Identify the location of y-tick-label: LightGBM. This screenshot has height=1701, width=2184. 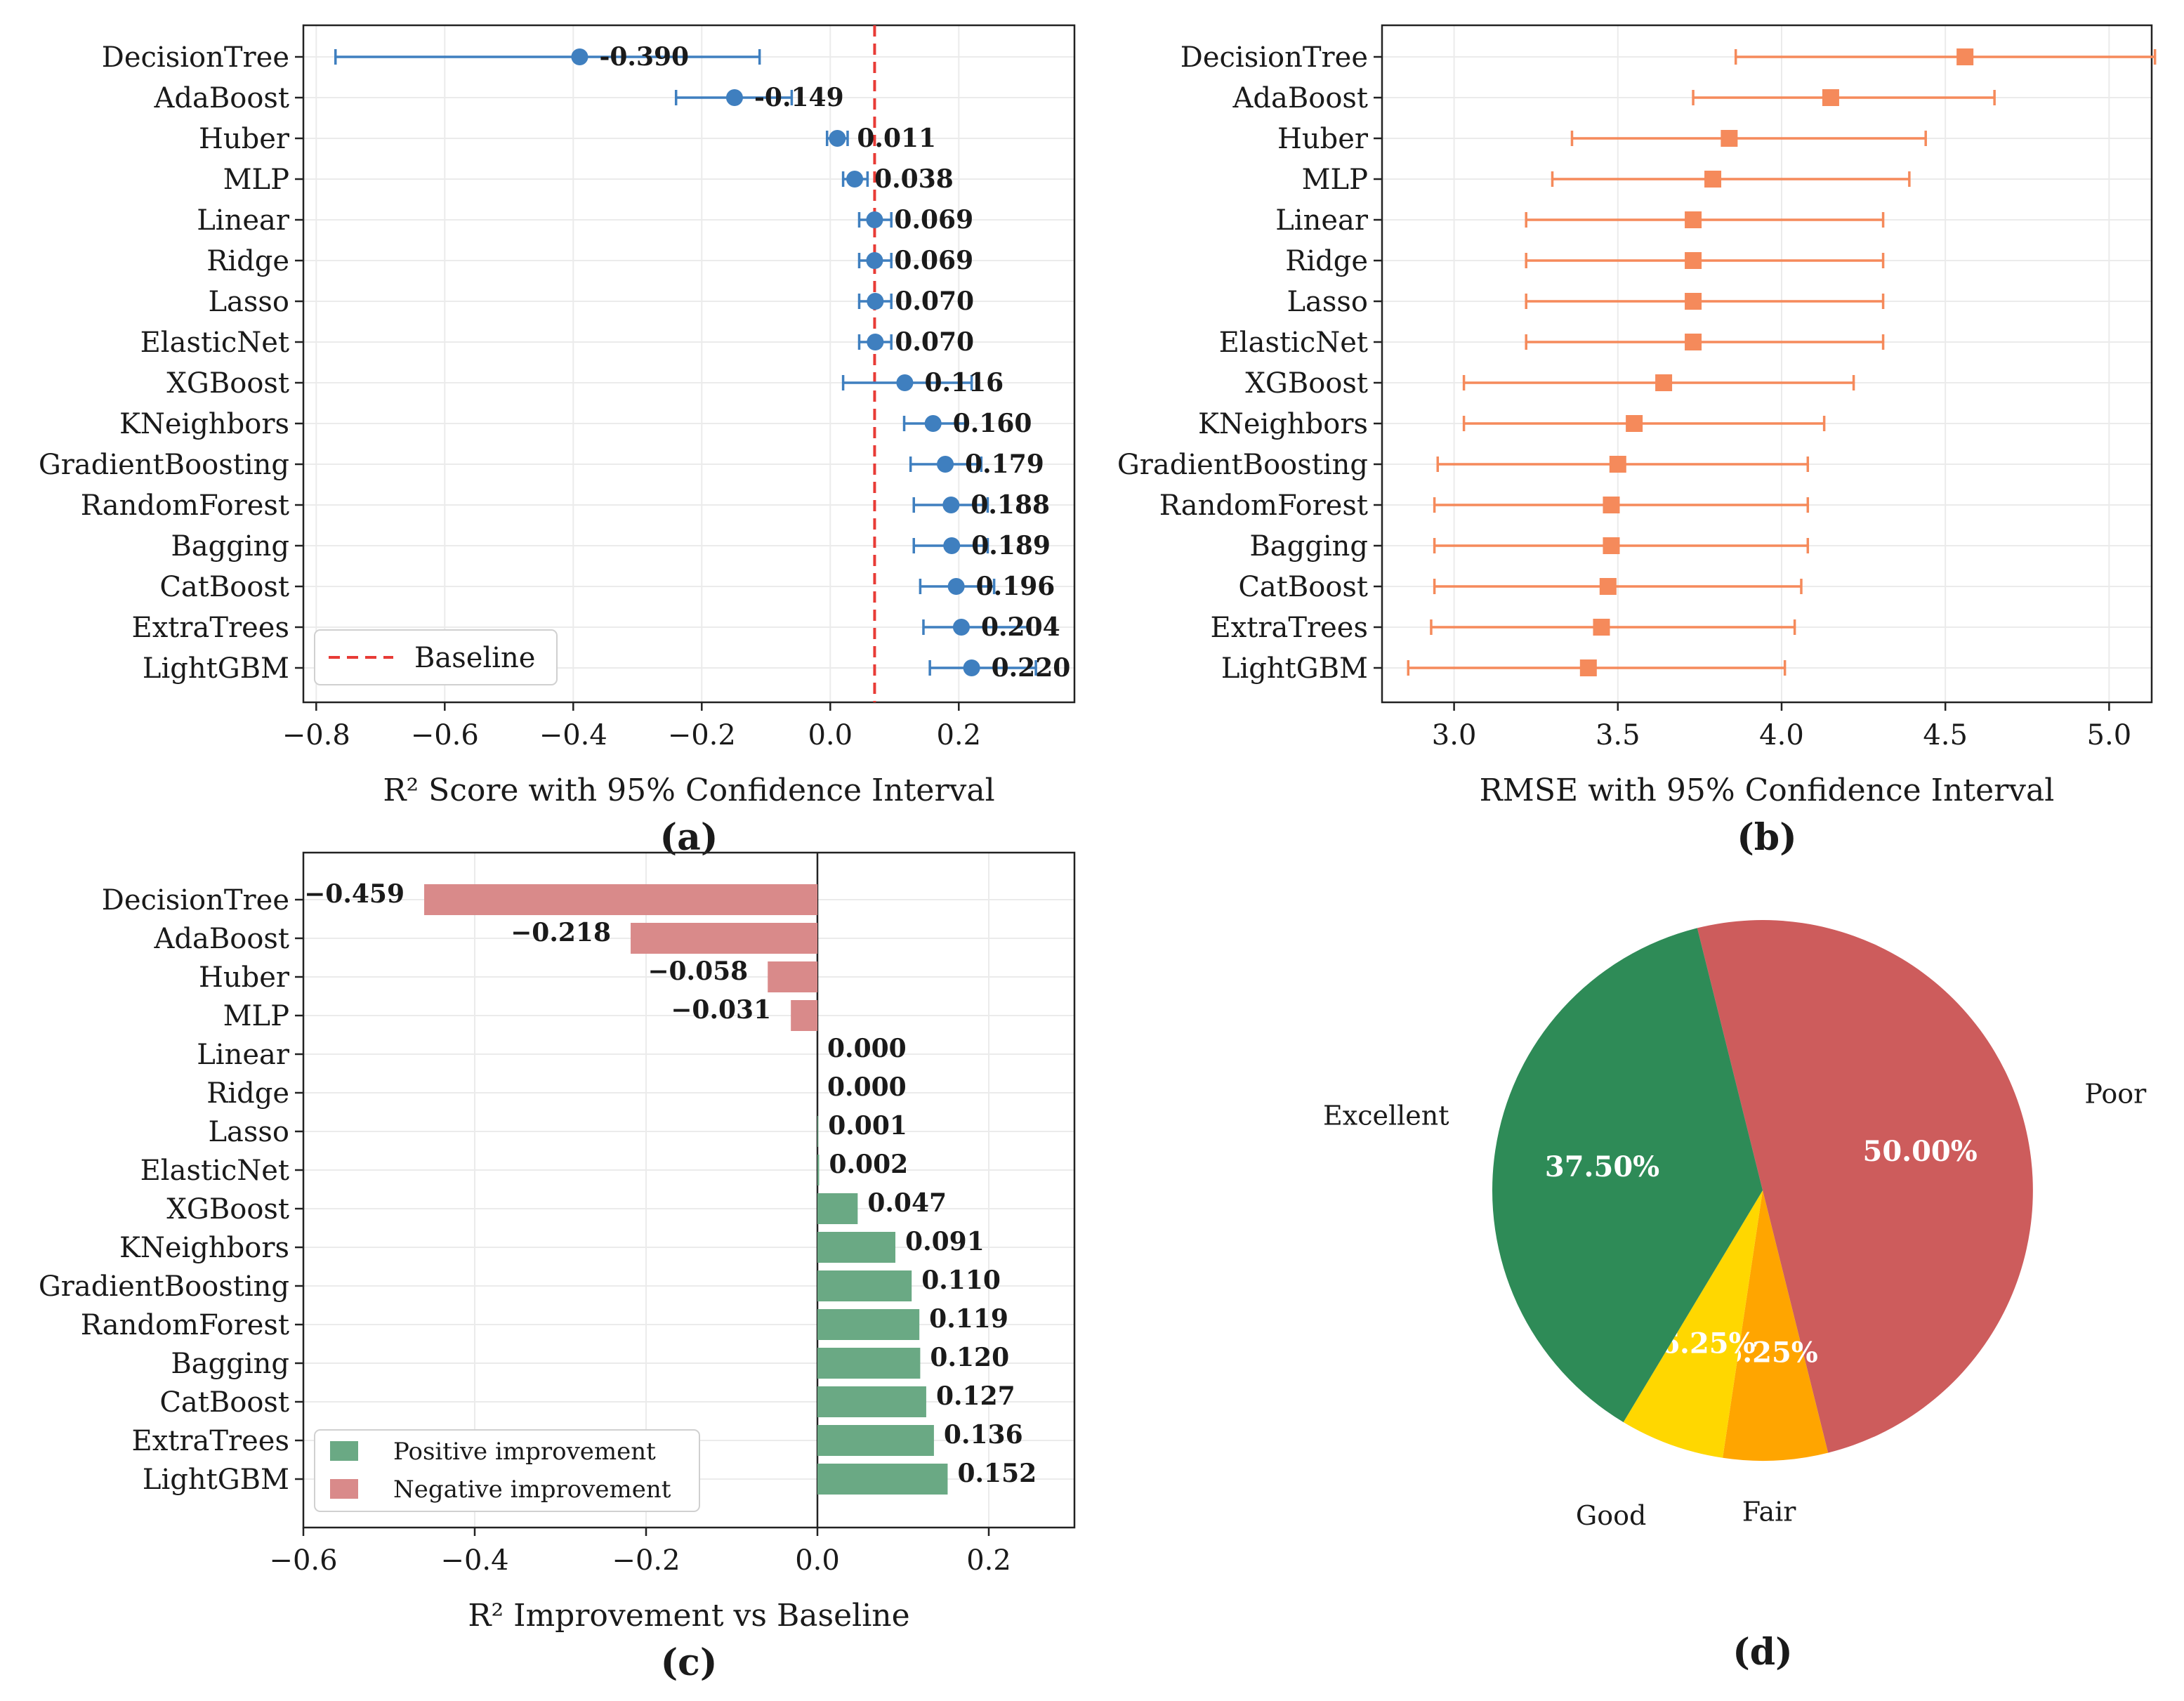
(216, 1480).